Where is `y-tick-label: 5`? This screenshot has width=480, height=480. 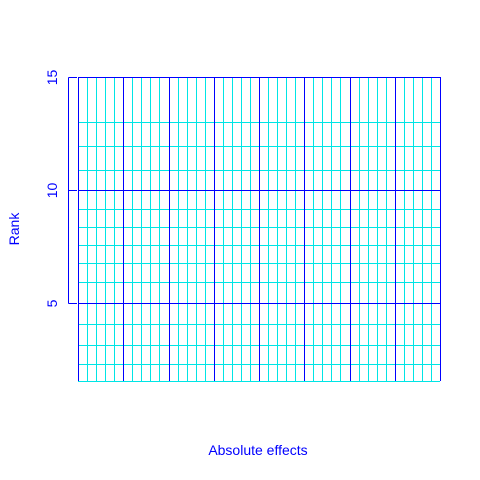
y-tick-label: 5 is located at coordinates (52, 303).